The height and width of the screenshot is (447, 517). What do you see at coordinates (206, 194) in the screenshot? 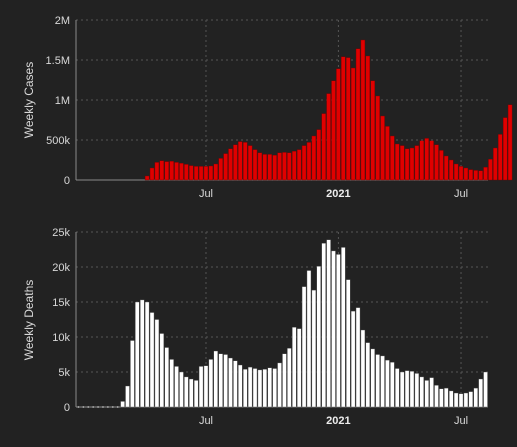
I see `cases-xtick-label: Jul` at bounding box center [206, 194].